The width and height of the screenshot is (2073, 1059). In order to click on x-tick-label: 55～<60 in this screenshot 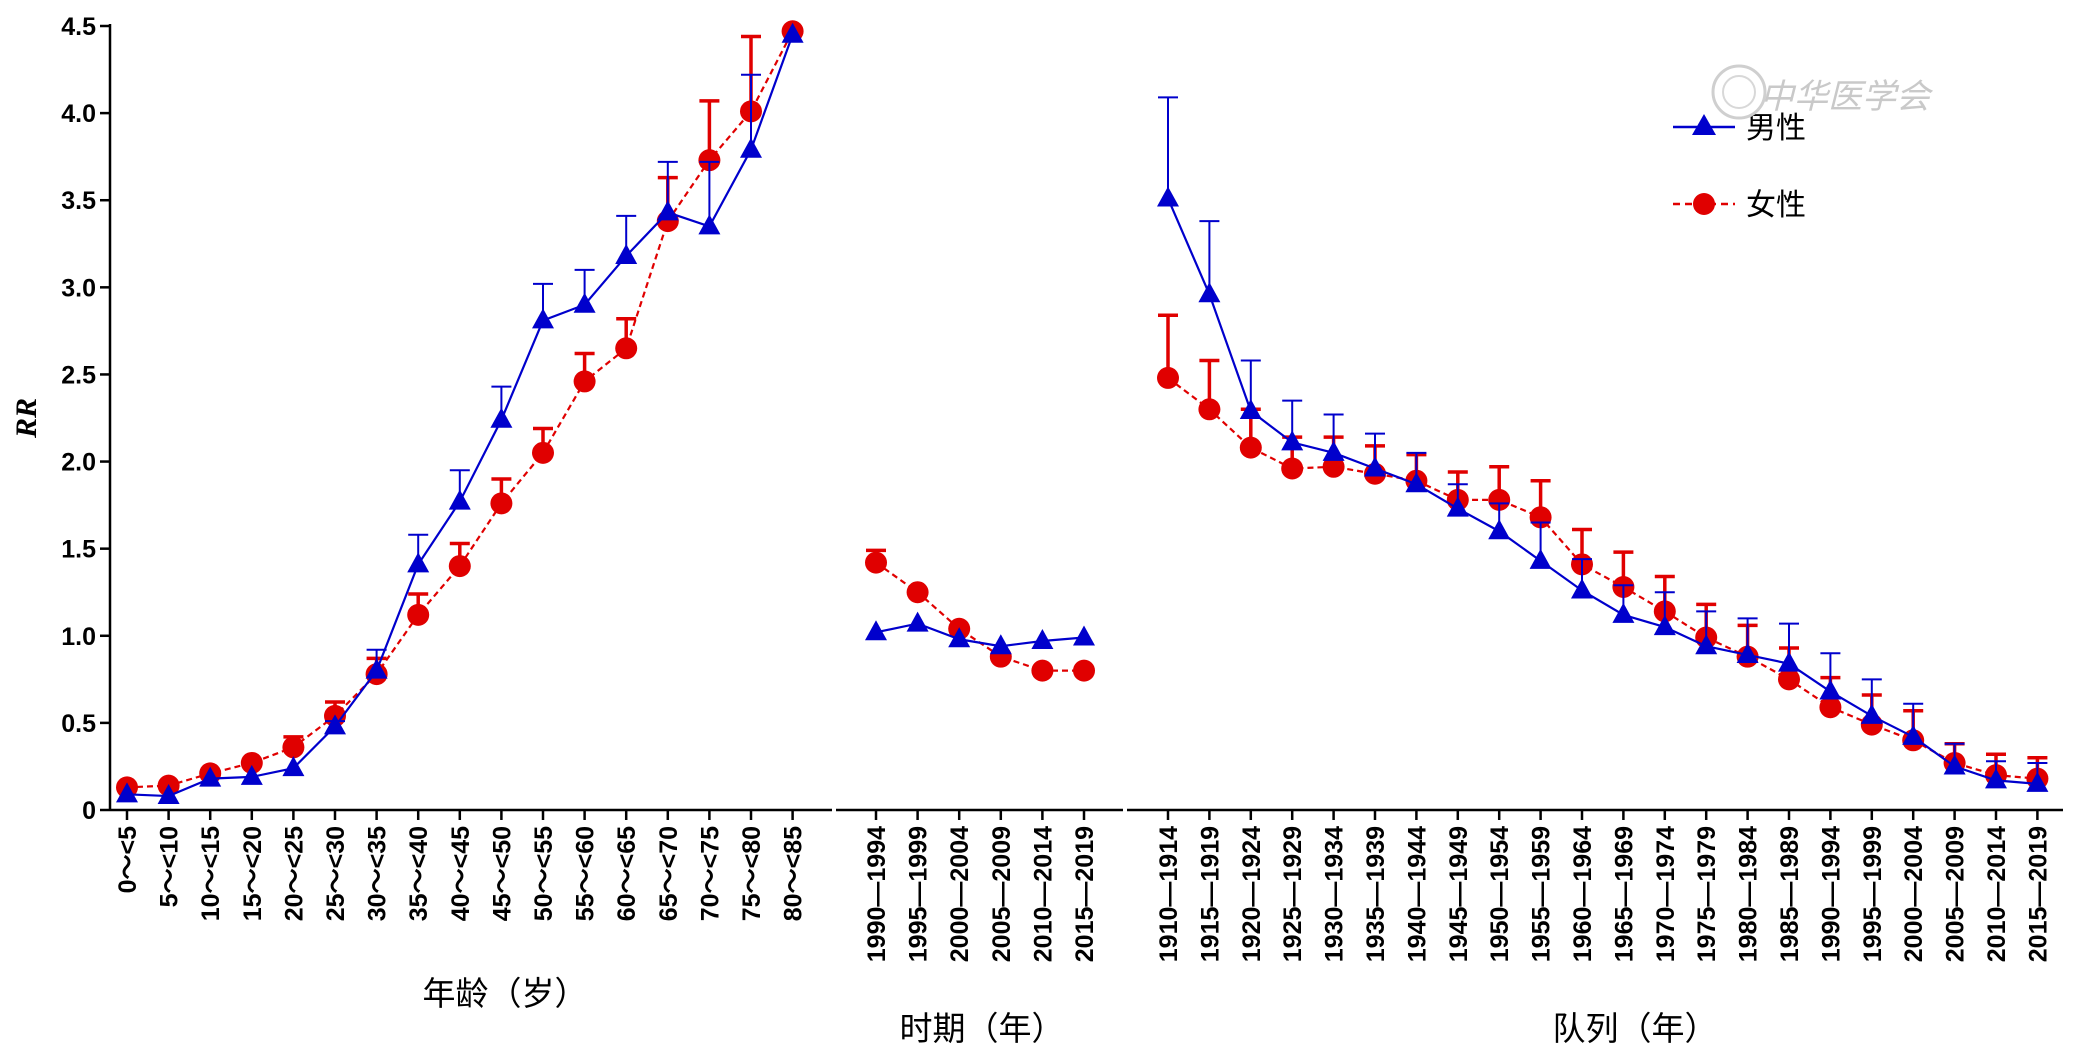, I will do `click(586, 873)`.